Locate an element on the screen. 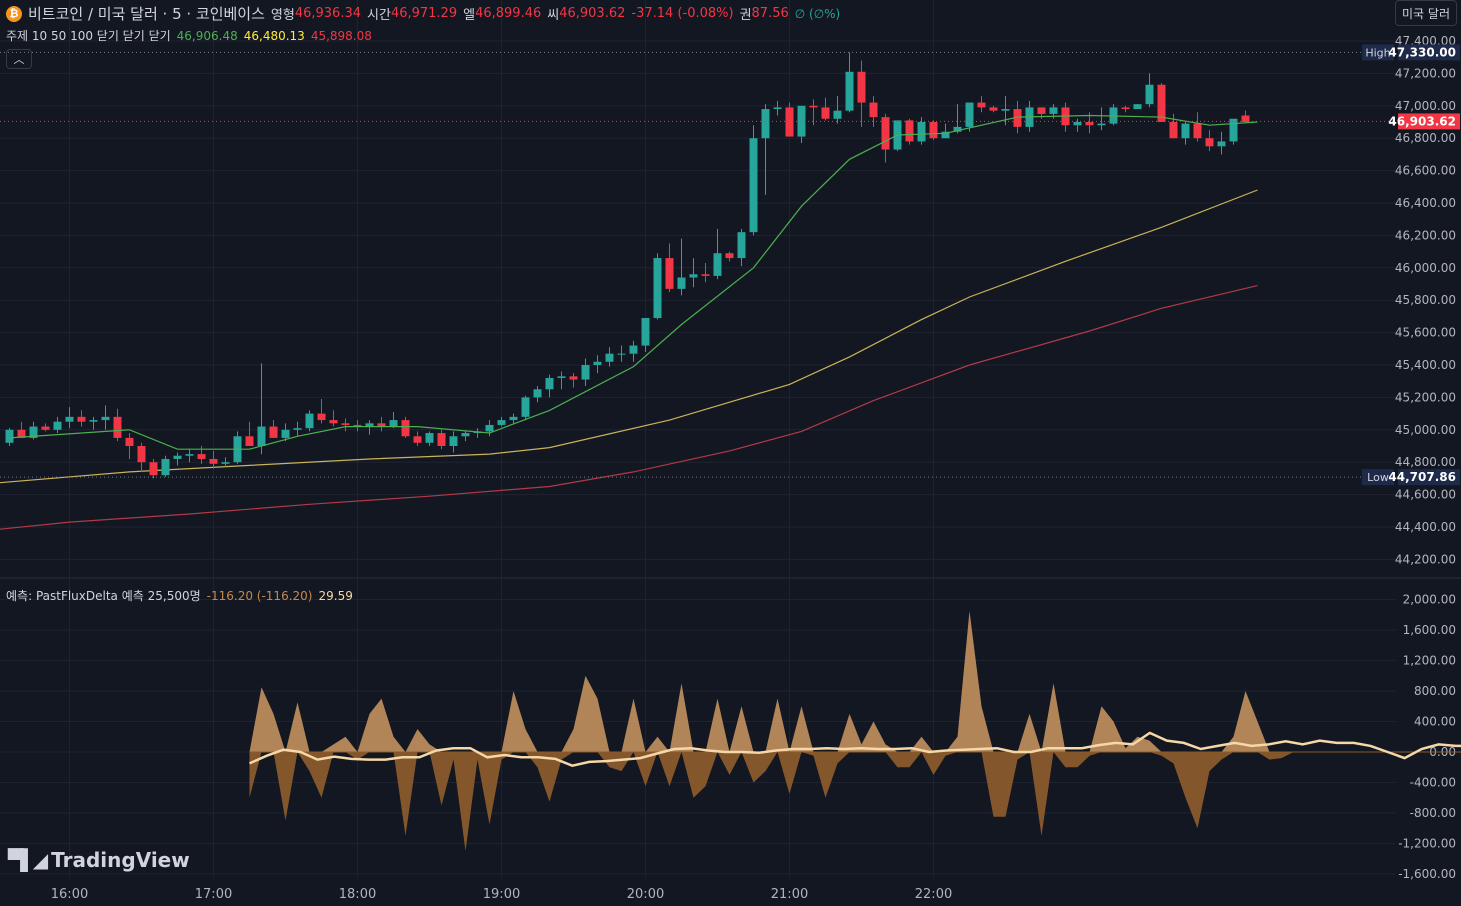 This screenshot has width=1461, height=906. indicator-value-1: -116.20 (-116.20) is located at coordinates (259, 595).